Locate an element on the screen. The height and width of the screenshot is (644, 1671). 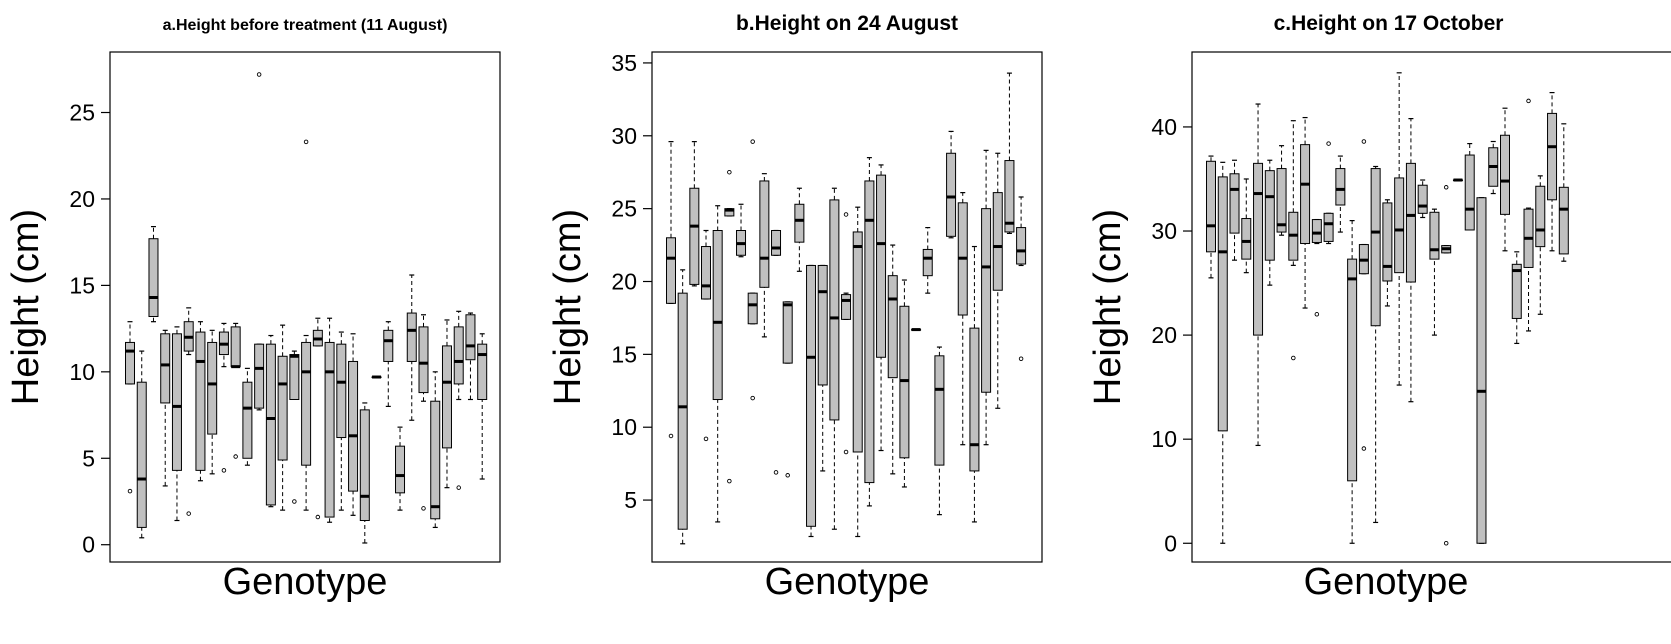
y-tick-label: 0 is located at coordinates (88, 545).